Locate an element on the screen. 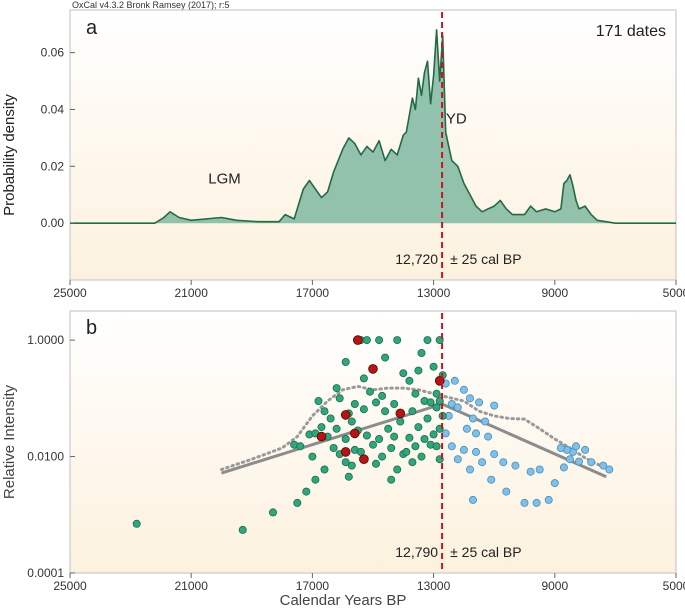 This screenshot has width=685, height=610. panel-b-y-axis: 1.0000 0.0100 0.0001 is located at coordinates (51, 456).